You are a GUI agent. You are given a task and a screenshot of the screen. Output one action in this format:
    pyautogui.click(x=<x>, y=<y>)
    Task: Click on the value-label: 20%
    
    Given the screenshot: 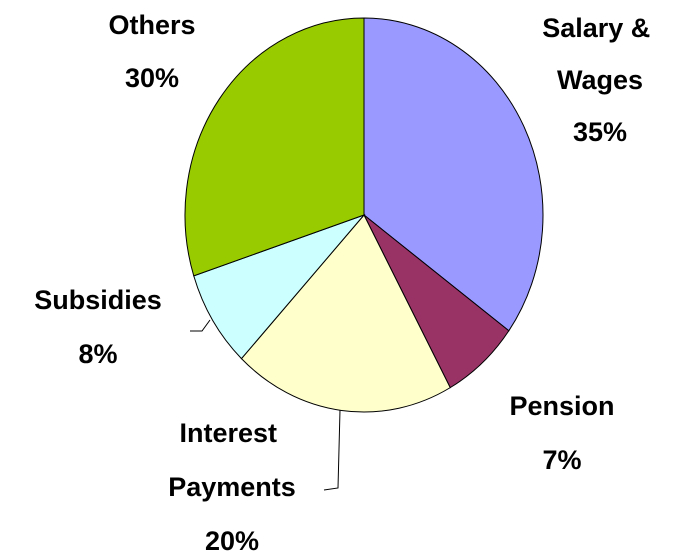 What is the action you would take?
    pyautogui.click(x=232, y=541)
    